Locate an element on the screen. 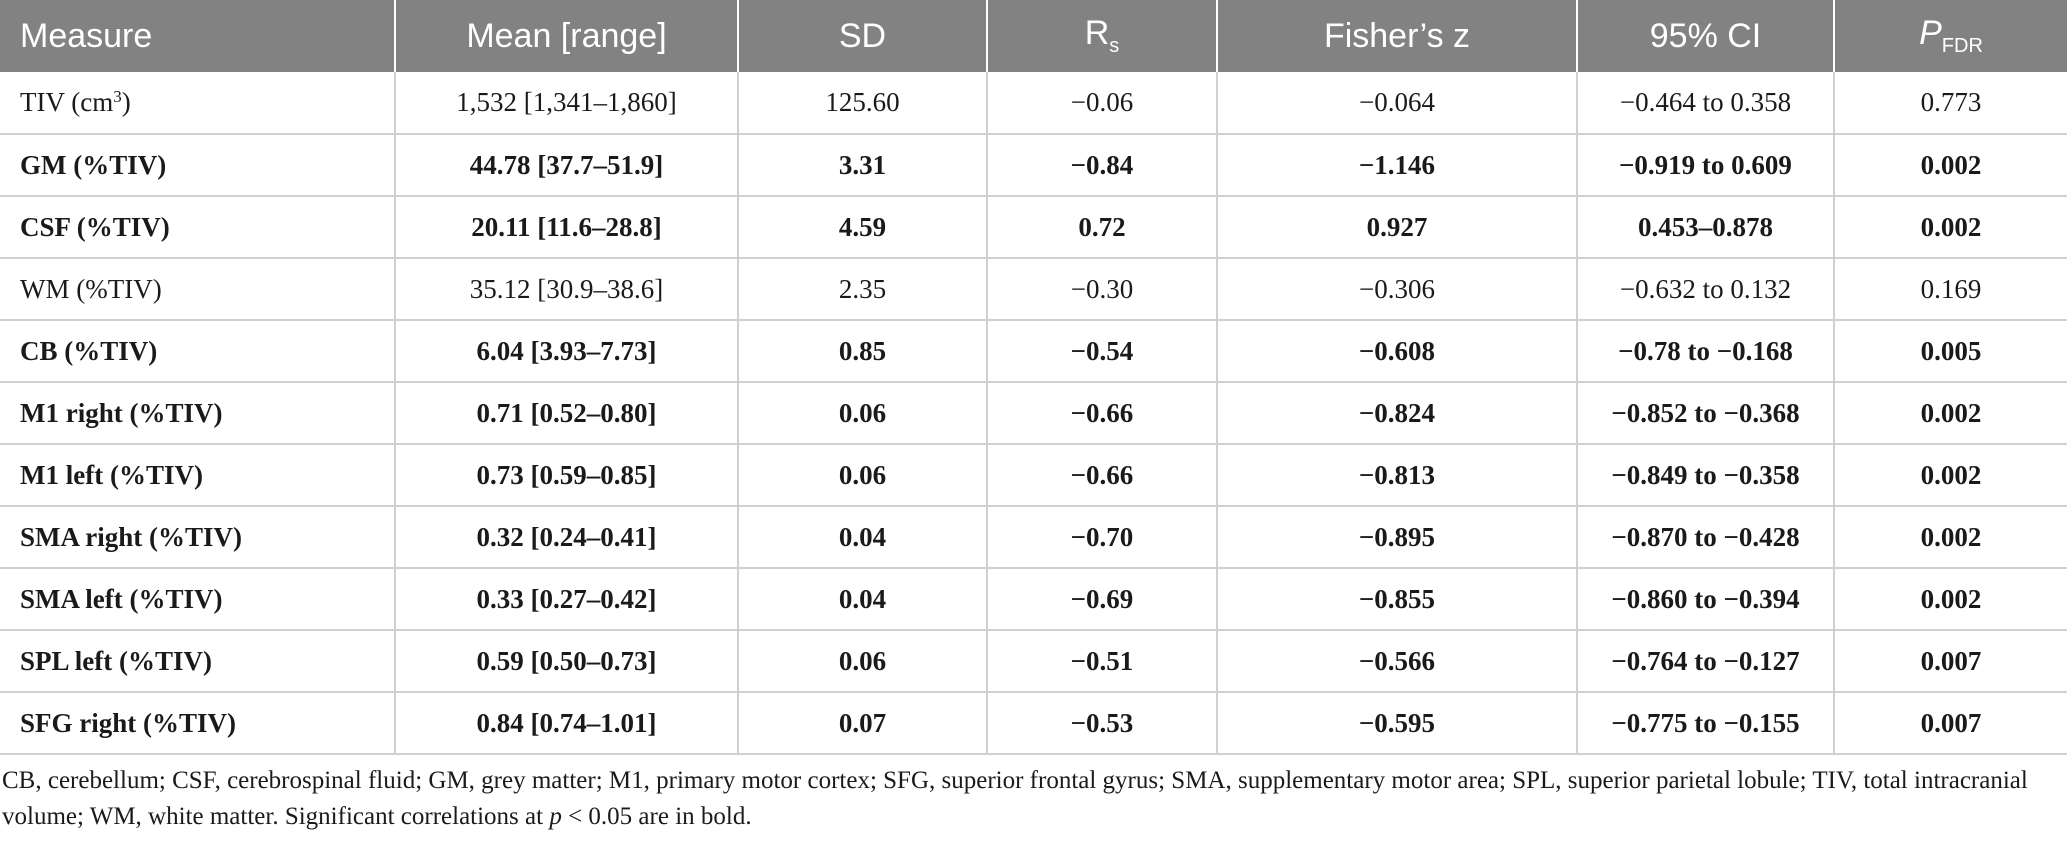  cell-measure: WM (%TIV) is located at coordinates (198, 289).